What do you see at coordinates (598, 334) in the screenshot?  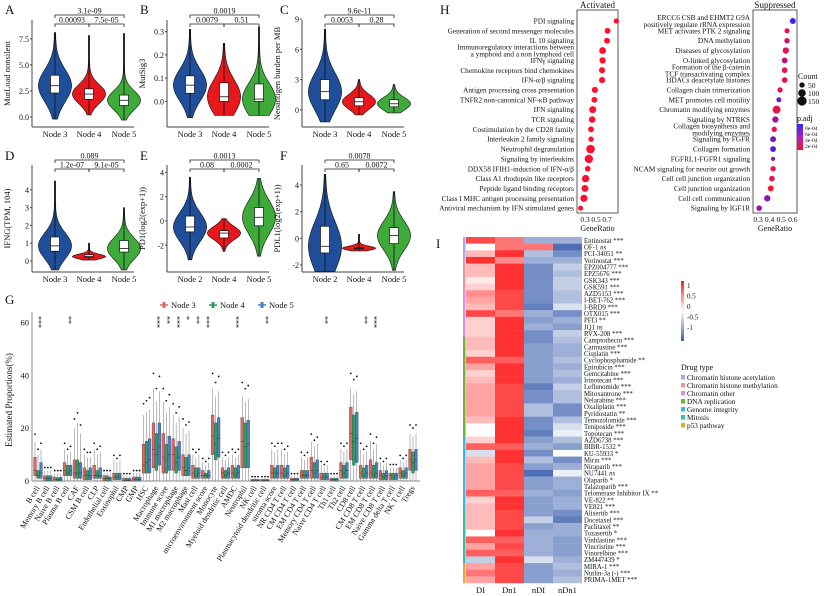 I see `drug-name: RVX-208` at bounding box center [598, 334].